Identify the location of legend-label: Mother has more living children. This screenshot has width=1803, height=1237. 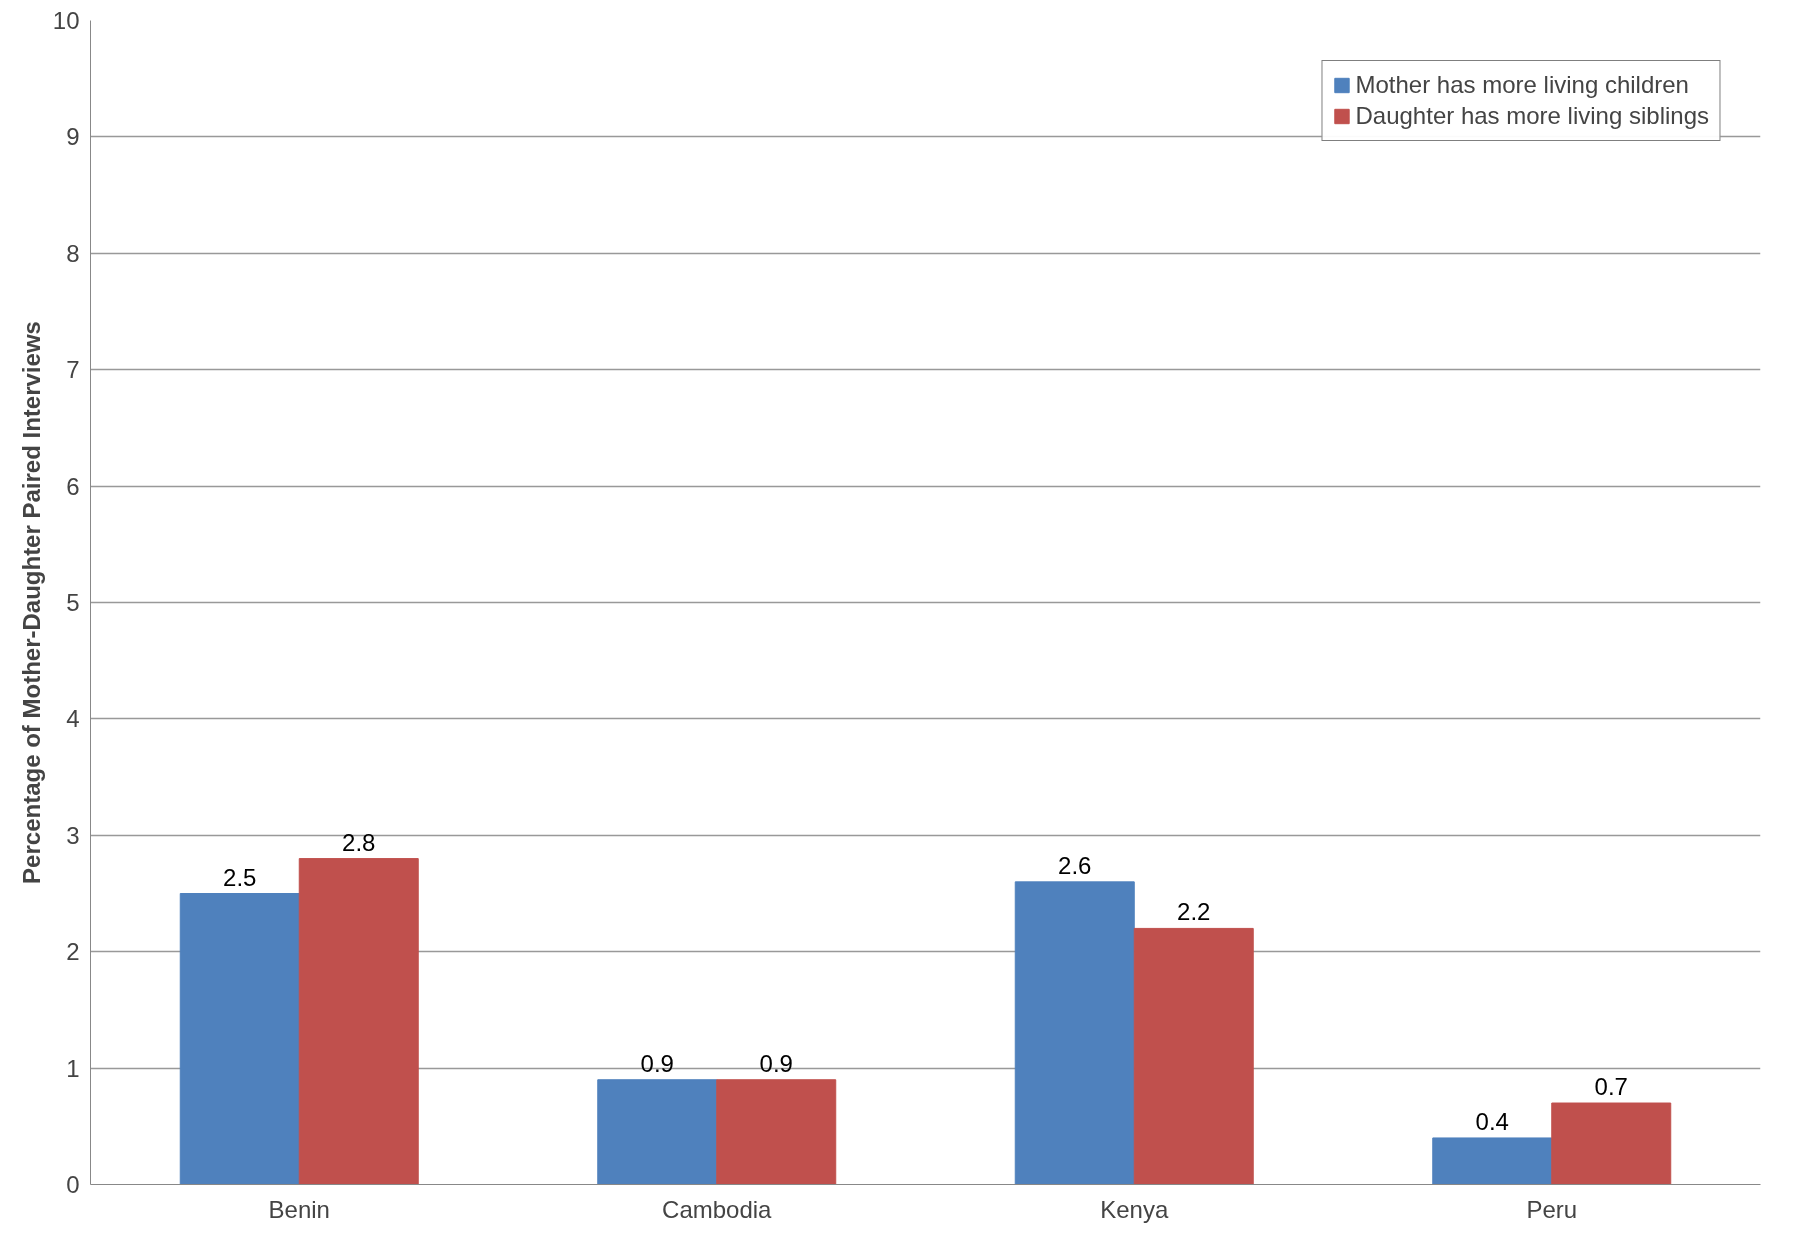
(1522, 85).